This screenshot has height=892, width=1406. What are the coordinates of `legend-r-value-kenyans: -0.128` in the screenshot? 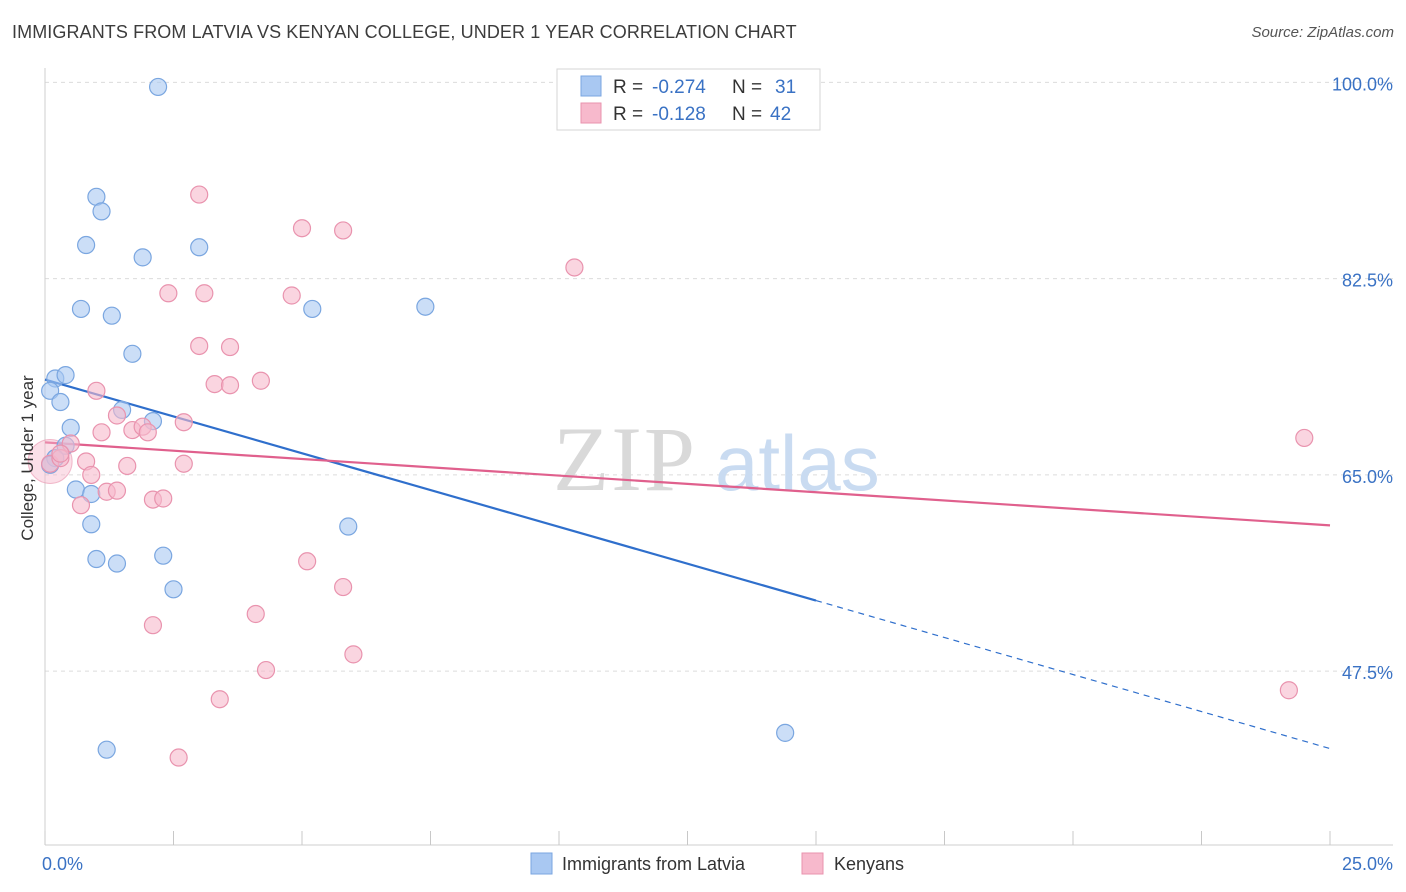 It's located at (679, 114).